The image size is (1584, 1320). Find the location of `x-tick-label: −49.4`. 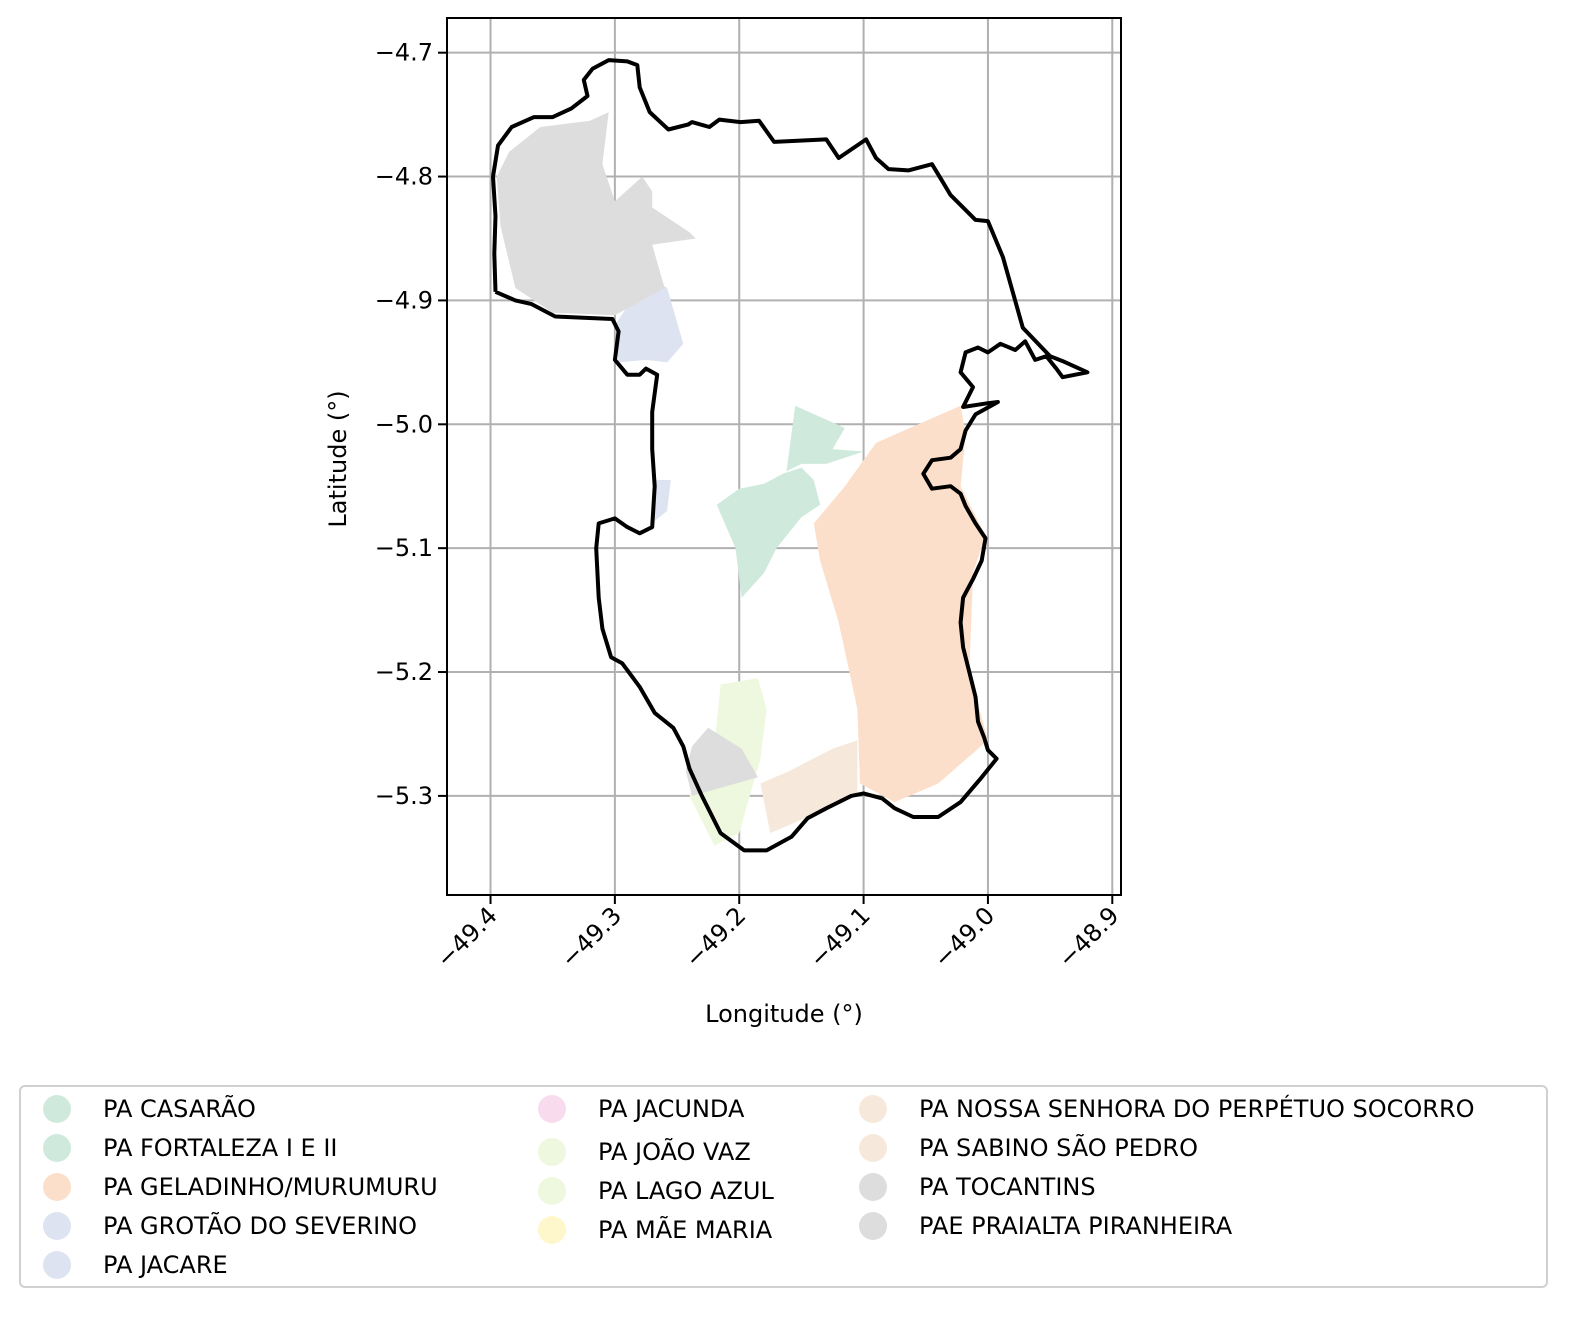

x-tick-label: −49.4 is located at coordinates (467, 937).